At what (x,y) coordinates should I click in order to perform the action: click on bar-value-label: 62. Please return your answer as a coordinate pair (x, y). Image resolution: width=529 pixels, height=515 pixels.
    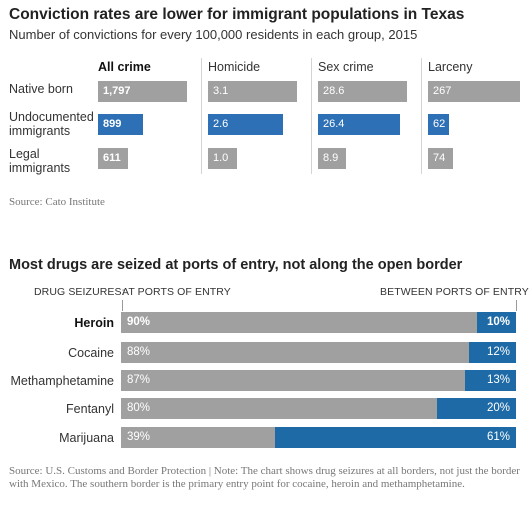
    Looking at the image, I should click on (439, 124).